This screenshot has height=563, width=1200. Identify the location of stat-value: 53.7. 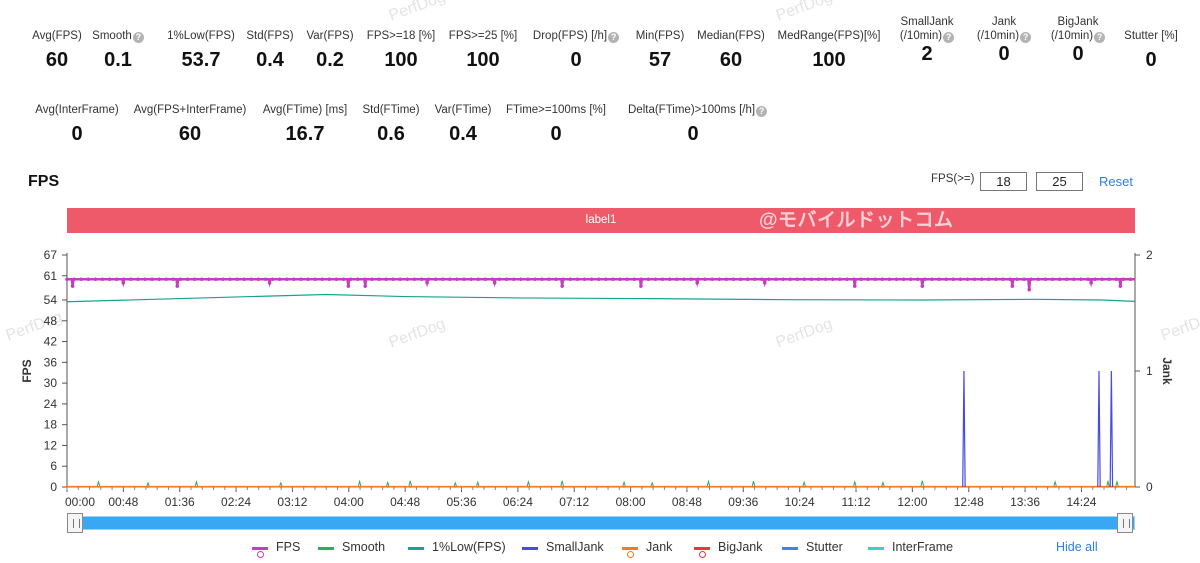
(201, 60).